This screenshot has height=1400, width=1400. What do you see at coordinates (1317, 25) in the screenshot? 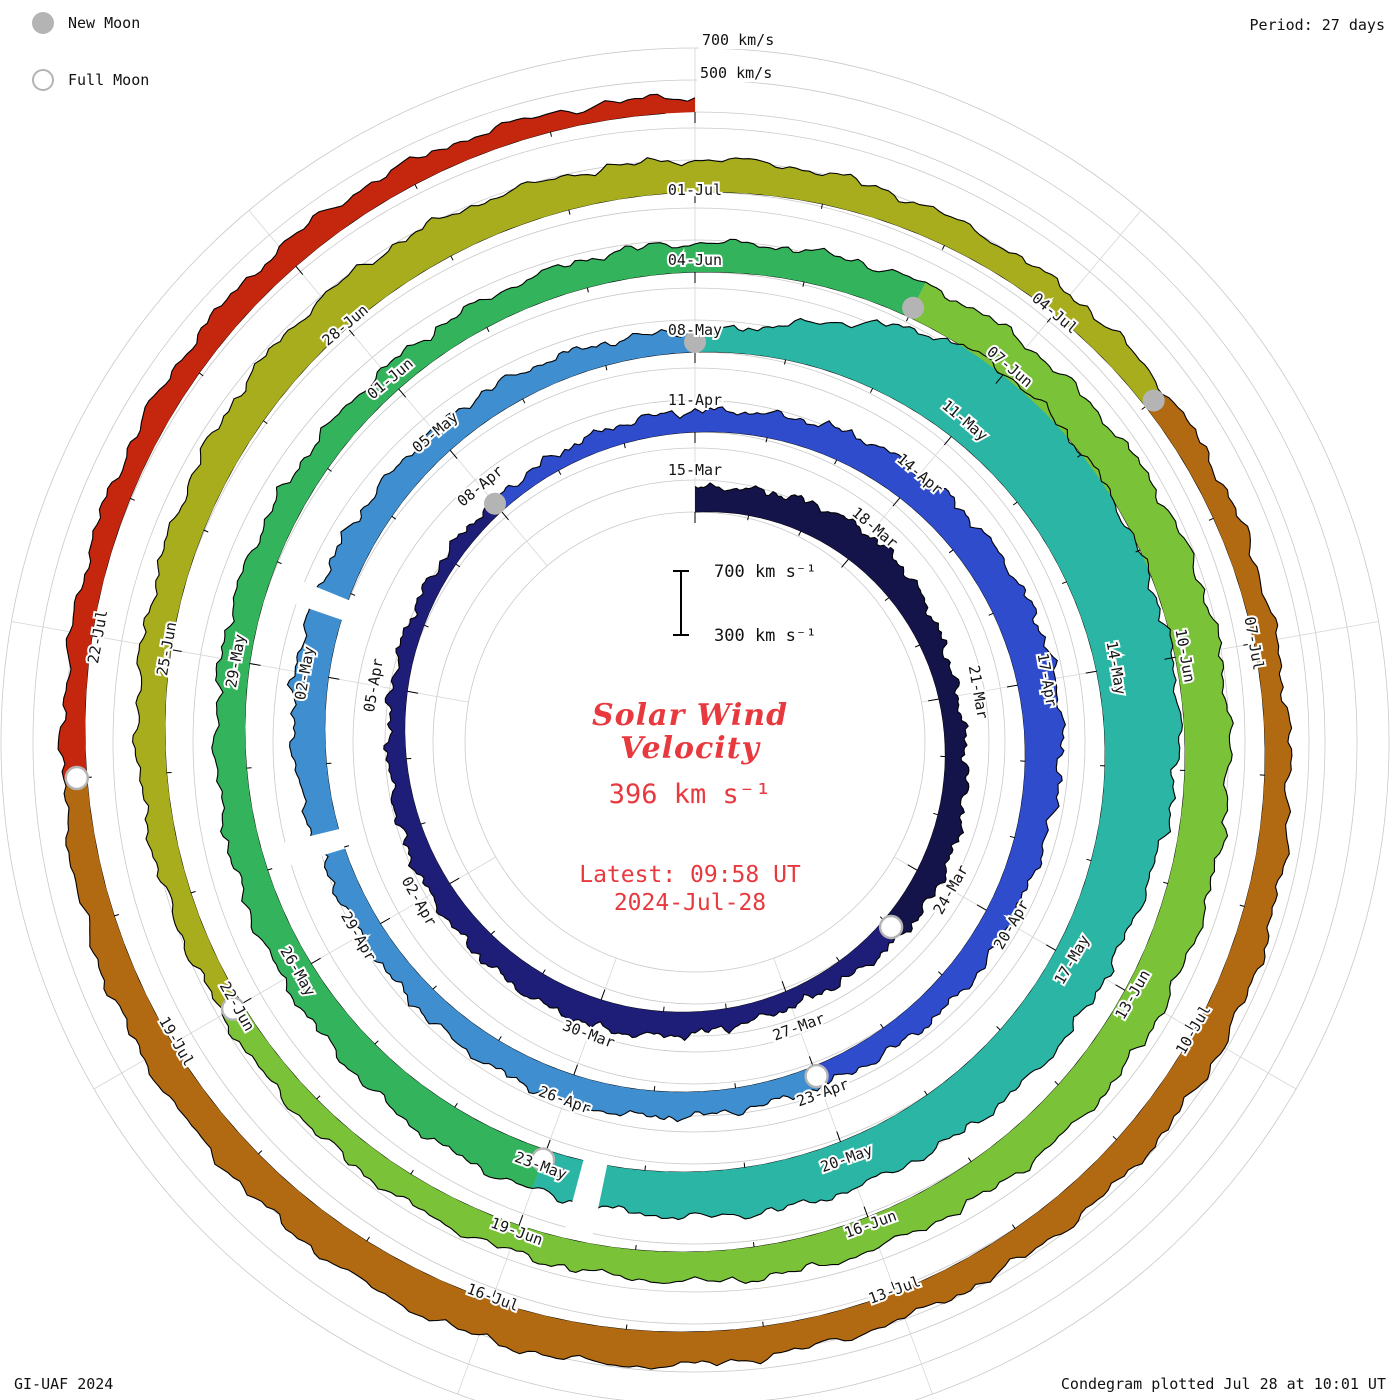
I see `period-label: Period: 27 days` at bounding box center [1317, 25].